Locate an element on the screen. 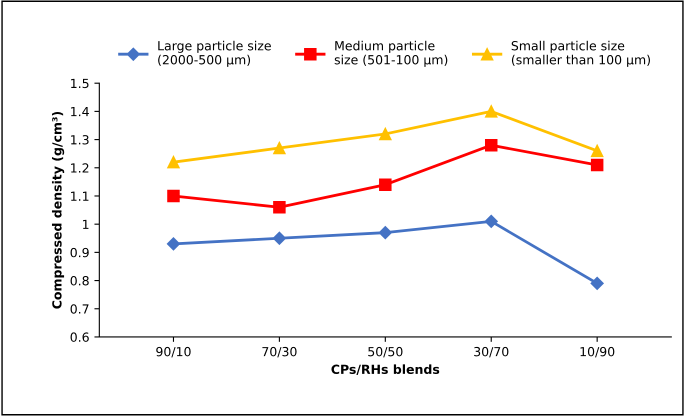  x-tick-label: 90/10 is located at coordinates (173, 352).